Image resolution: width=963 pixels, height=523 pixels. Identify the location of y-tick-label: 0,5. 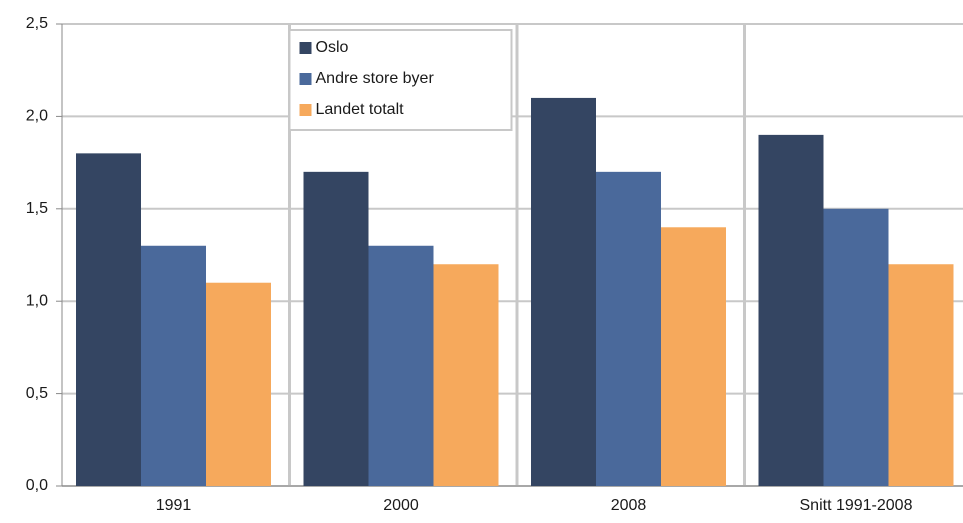
(37, 393).